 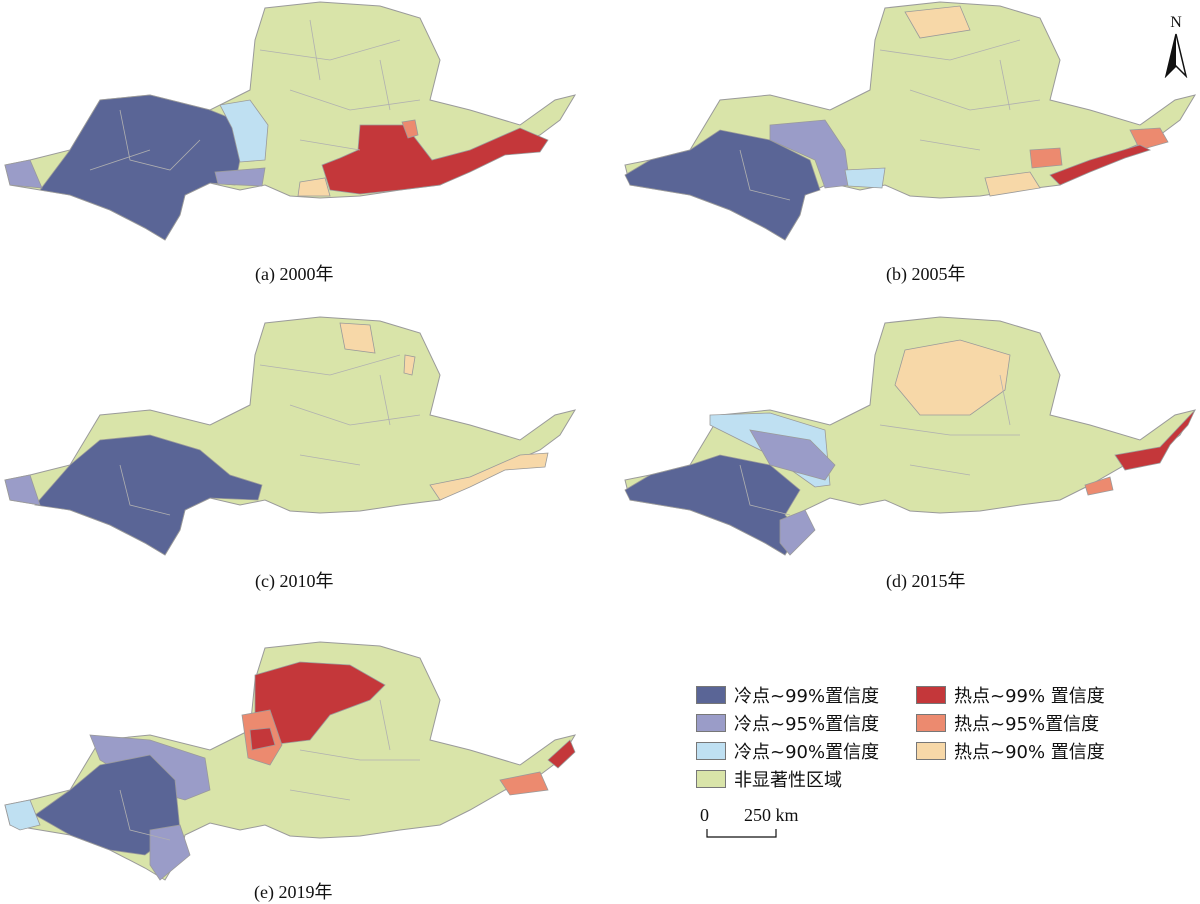 What do you see at coordinates (926, 581) in the screenshot?
I see `caption-2015: (d) 2015年` at bounding box center [926, 581].